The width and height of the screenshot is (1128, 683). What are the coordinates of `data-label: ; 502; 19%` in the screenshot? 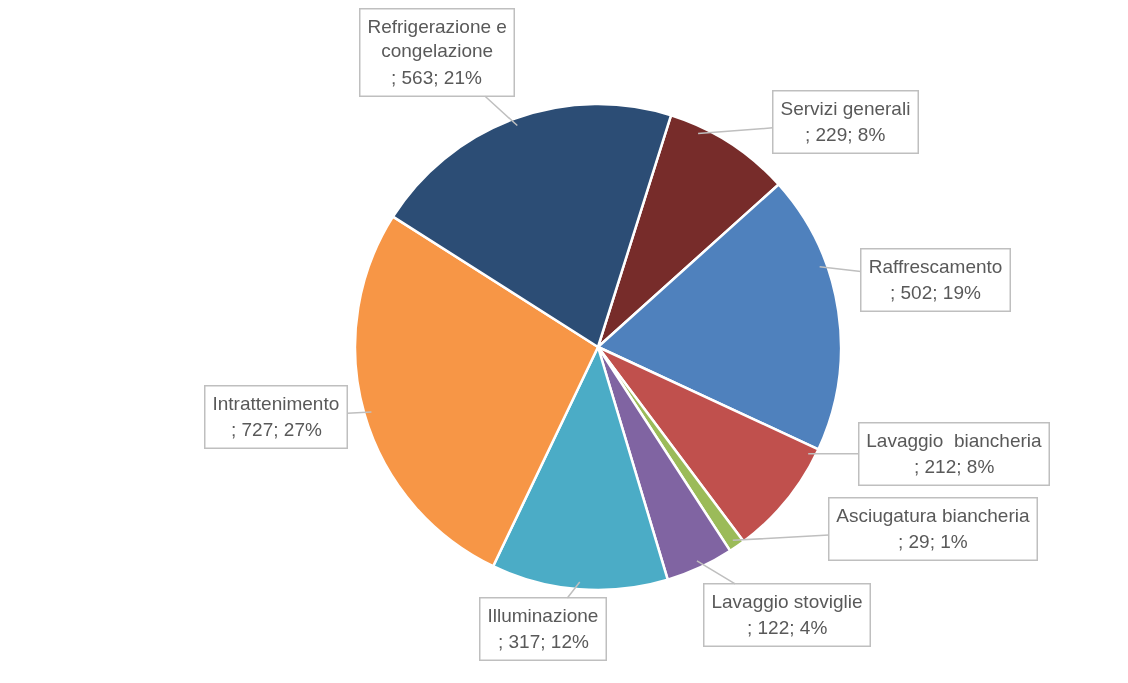 It's located at (935, 292).